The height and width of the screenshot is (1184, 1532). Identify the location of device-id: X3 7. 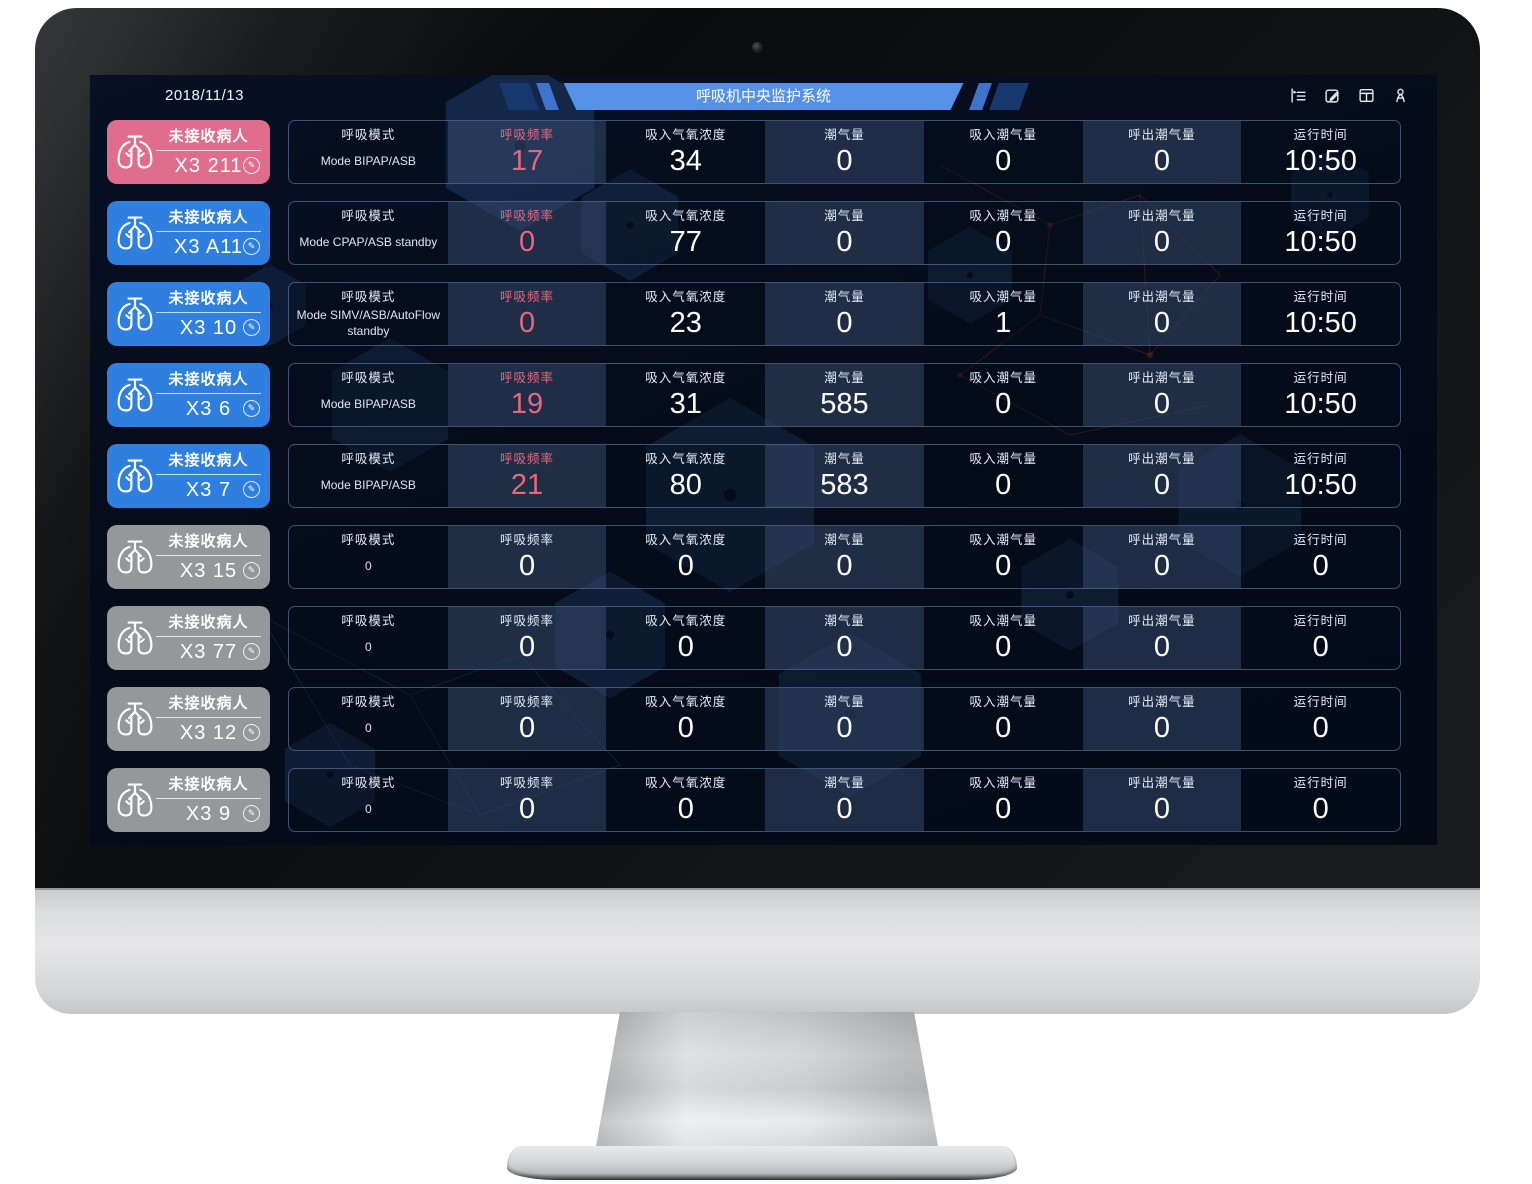
(208, 489).